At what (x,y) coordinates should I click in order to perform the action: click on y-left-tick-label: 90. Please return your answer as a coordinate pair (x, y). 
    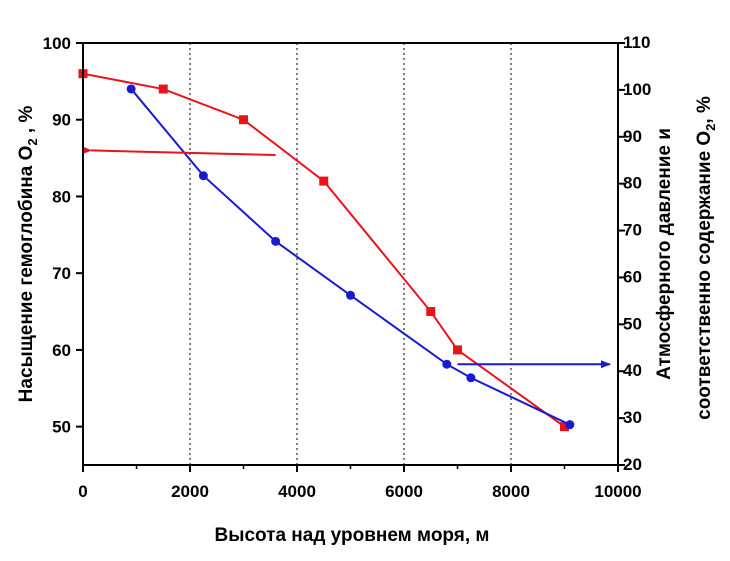
    Looking at the image, I should click on (61, 120).